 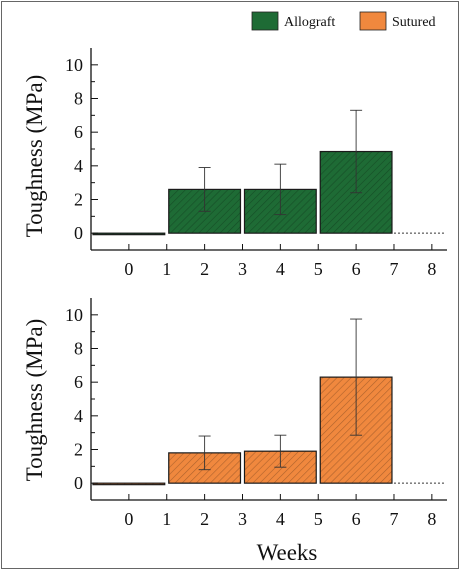 I want to click on y-tick-label-sutured-4: 4, so click(x=78, y=416).